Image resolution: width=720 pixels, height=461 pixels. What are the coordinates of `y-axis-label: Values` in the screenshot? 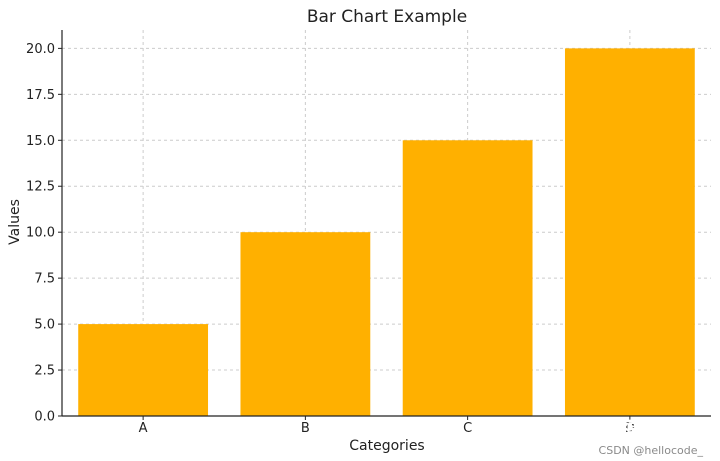 It's located at (15, 222).